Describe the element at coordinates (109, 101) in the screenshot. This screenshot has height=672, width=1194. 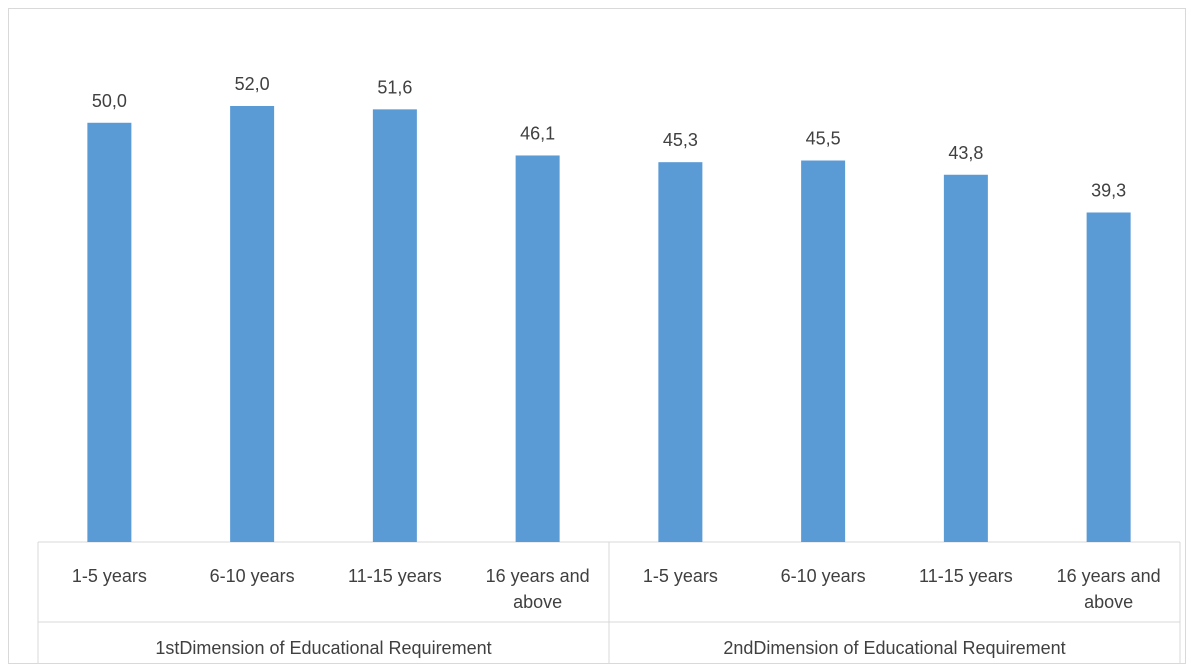
I see `data-label: 50,0` at that location.